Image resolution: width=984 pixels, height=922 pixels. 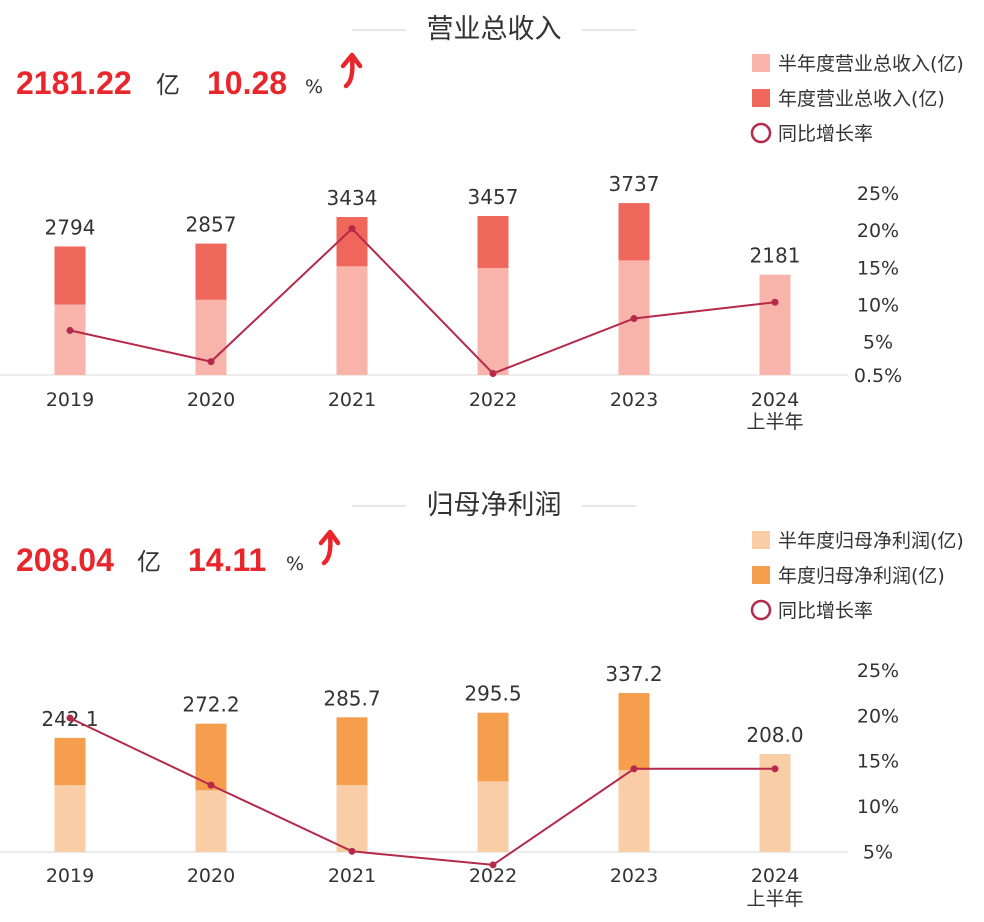 I want to click on headline-growth: 10.28, so click(x=247, y=83).